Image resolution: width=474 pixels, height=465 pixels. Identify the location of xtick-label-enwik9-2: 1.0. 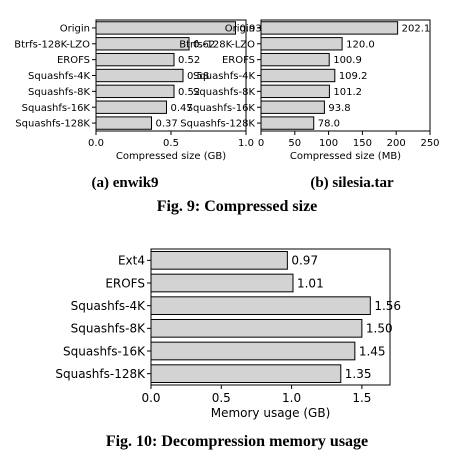
(246, 143).